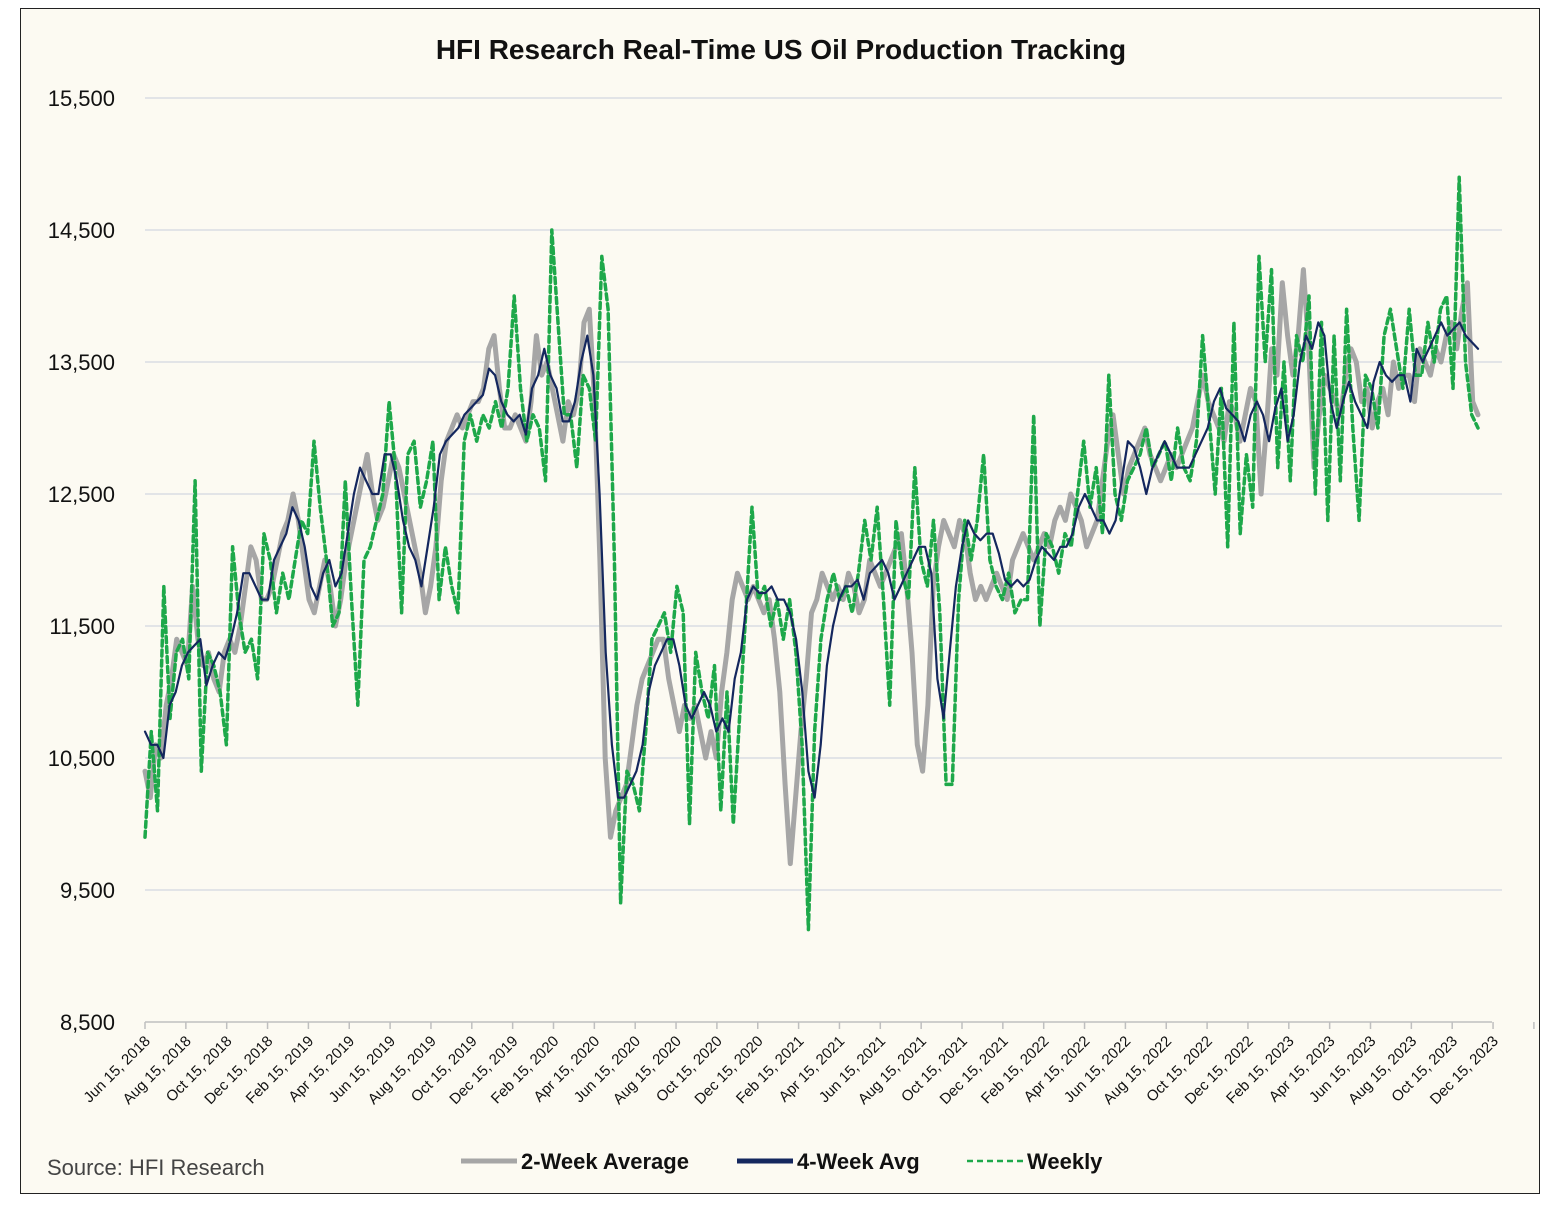 Image resolution: width=1556 pixels, height=1210 pixels. Describe the element at coordinates (81, 494) in the screenshot. I see `y-tick-label: 12,500` at that location.